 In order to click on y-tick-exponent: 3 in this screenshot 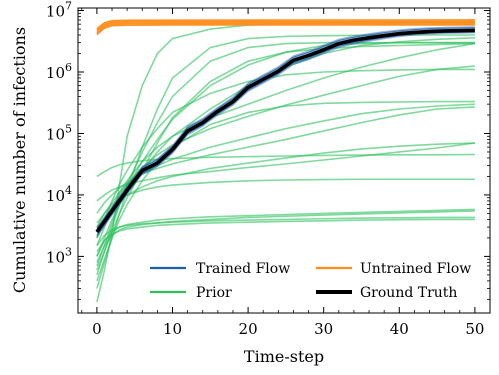, I will do `click(68, 251)`.